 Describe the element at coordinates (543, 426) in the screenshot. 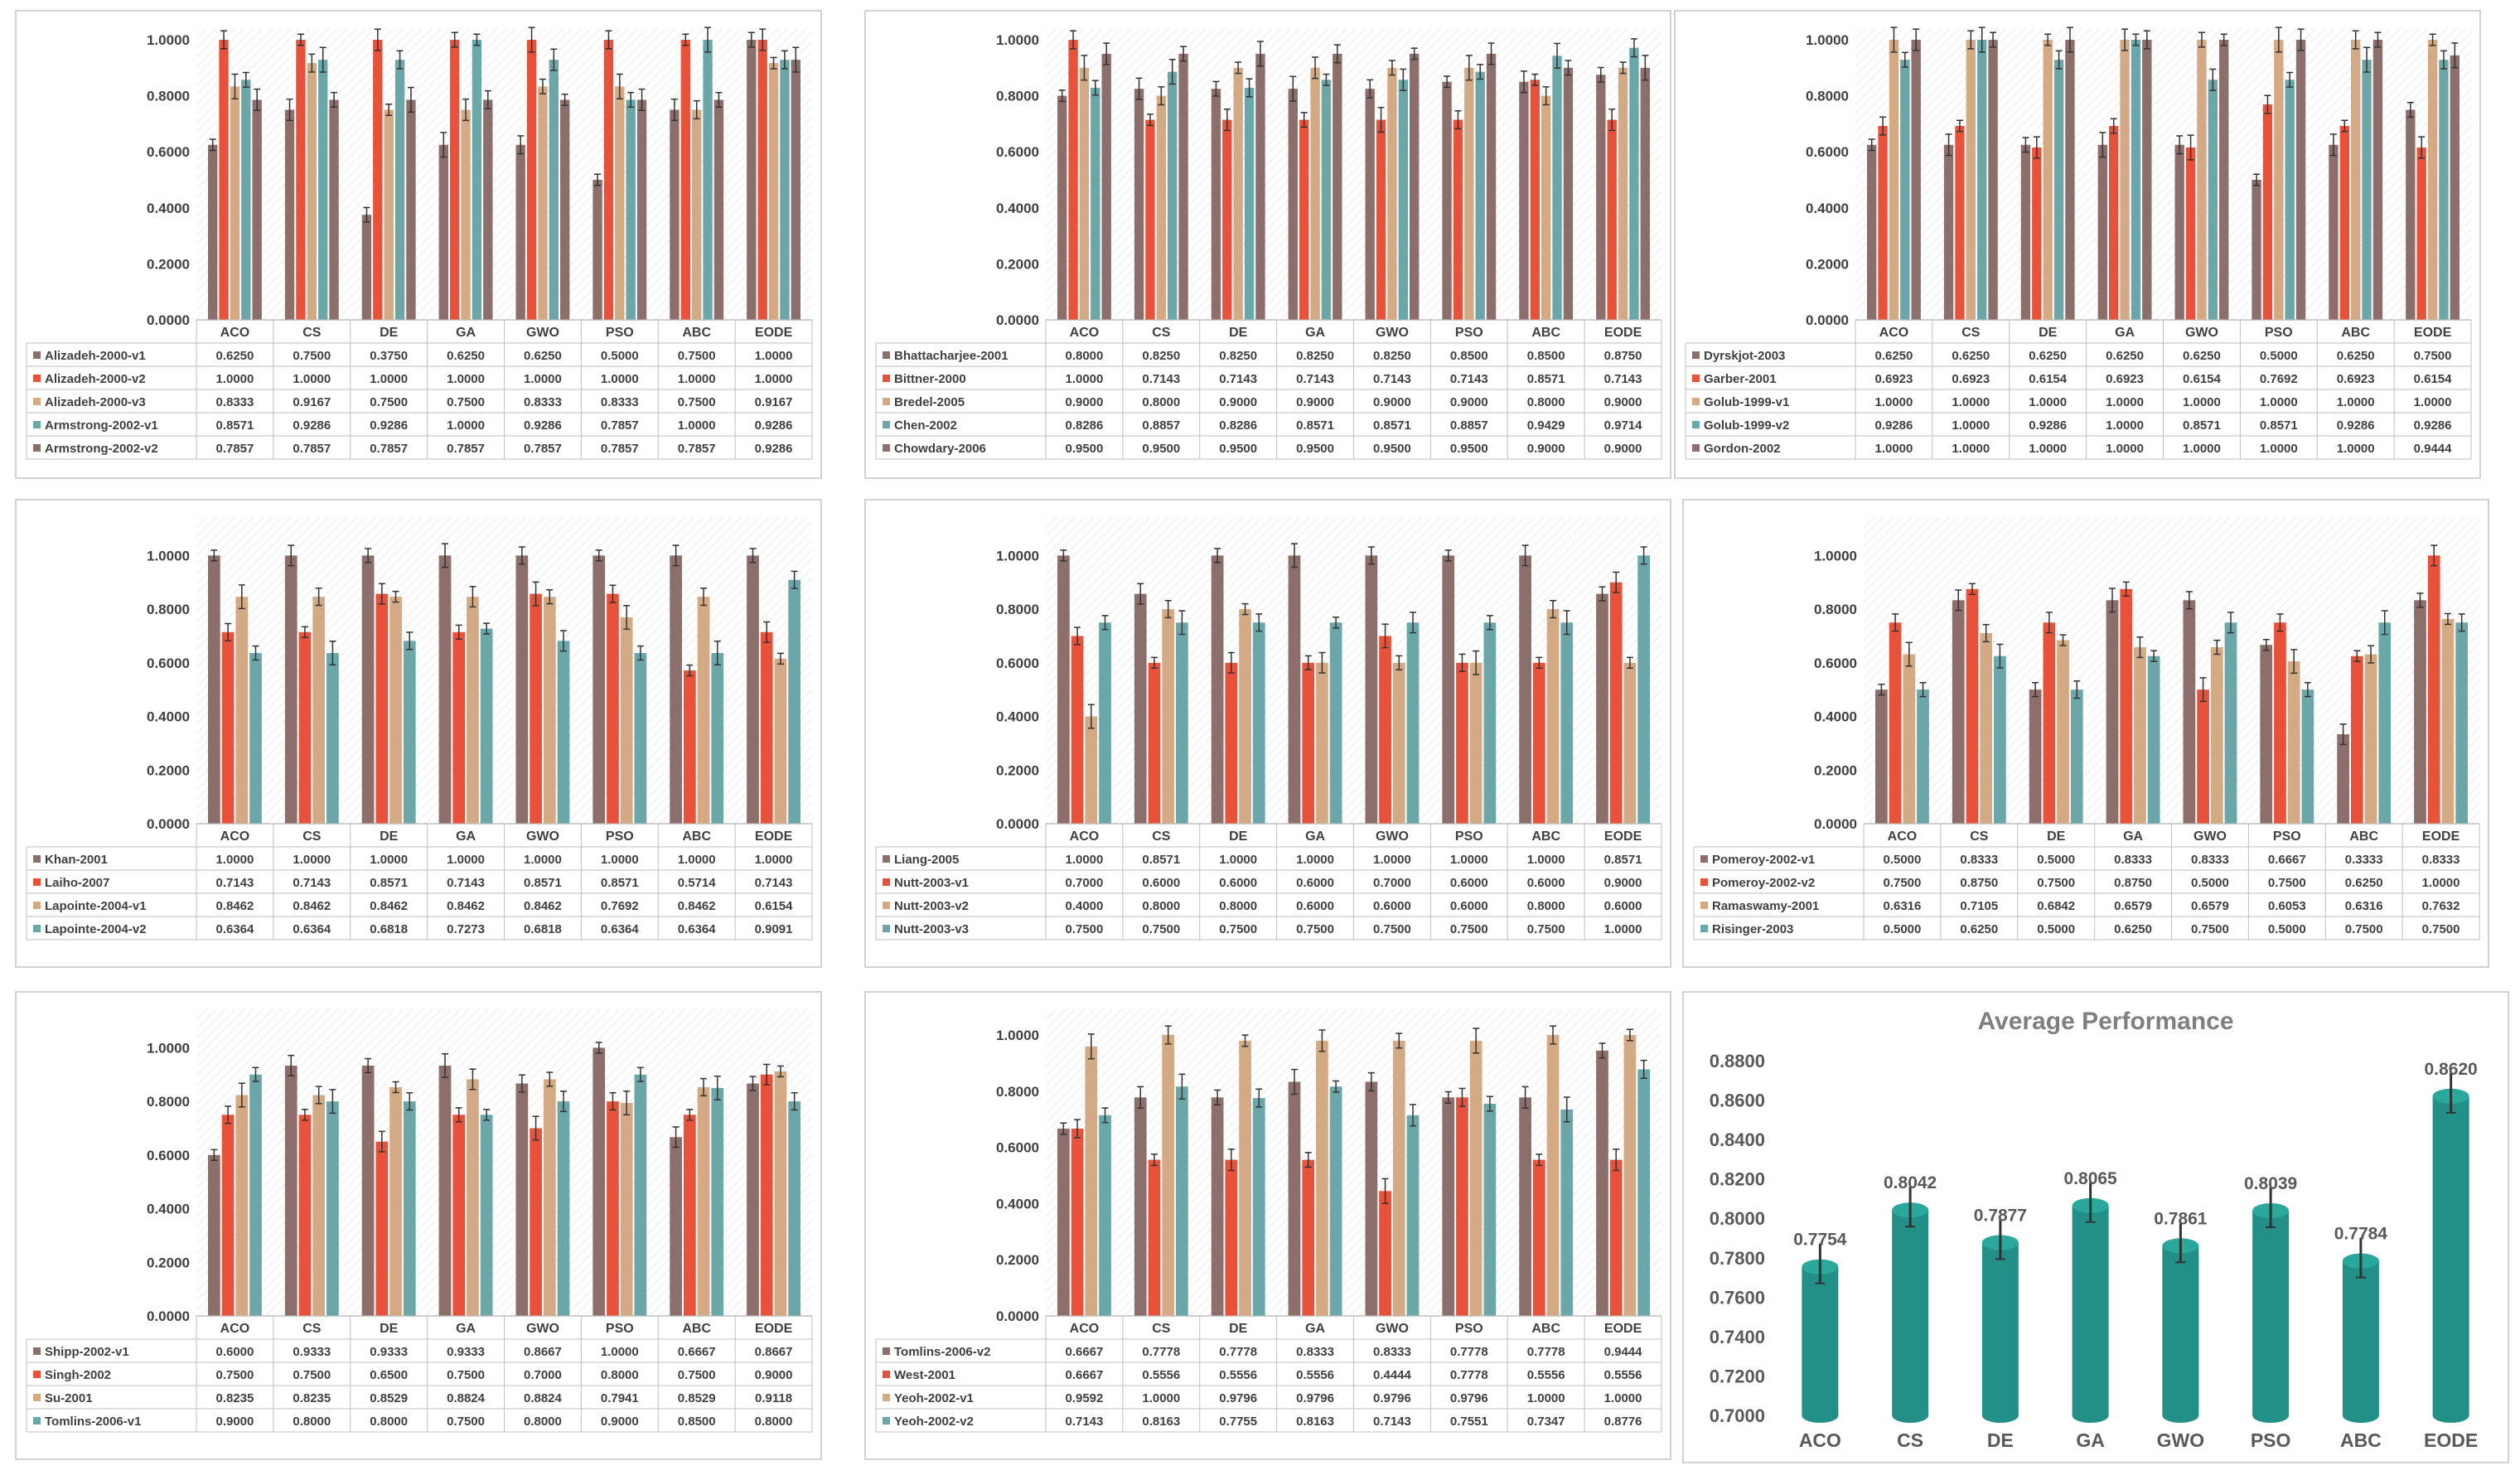

I see `table-cell: 0.9286` at that location.